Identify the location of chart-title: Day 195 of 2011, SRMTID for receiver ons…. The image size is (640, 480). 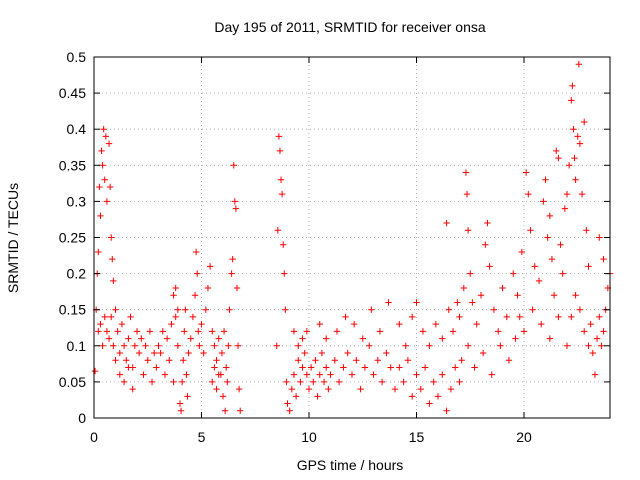
(350, 27).